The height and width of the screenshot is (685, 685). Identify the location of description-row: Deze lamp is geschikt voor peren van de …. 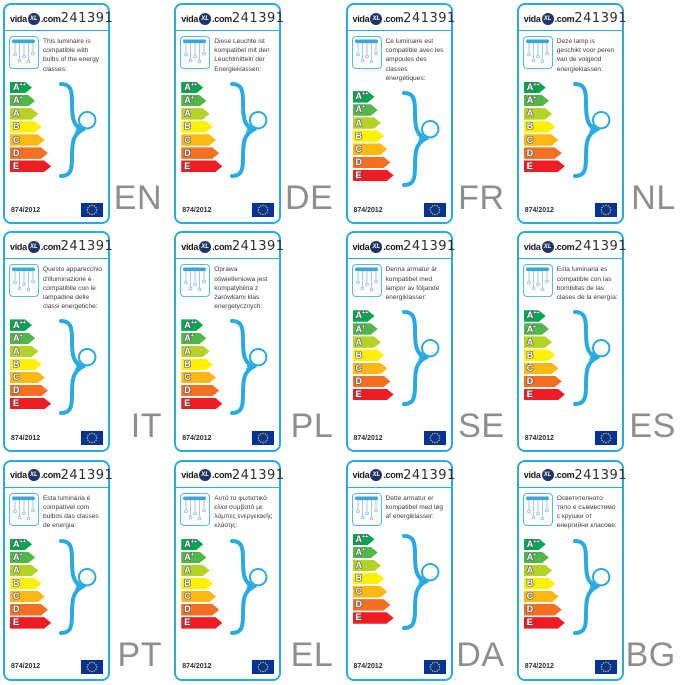
(570, 52).